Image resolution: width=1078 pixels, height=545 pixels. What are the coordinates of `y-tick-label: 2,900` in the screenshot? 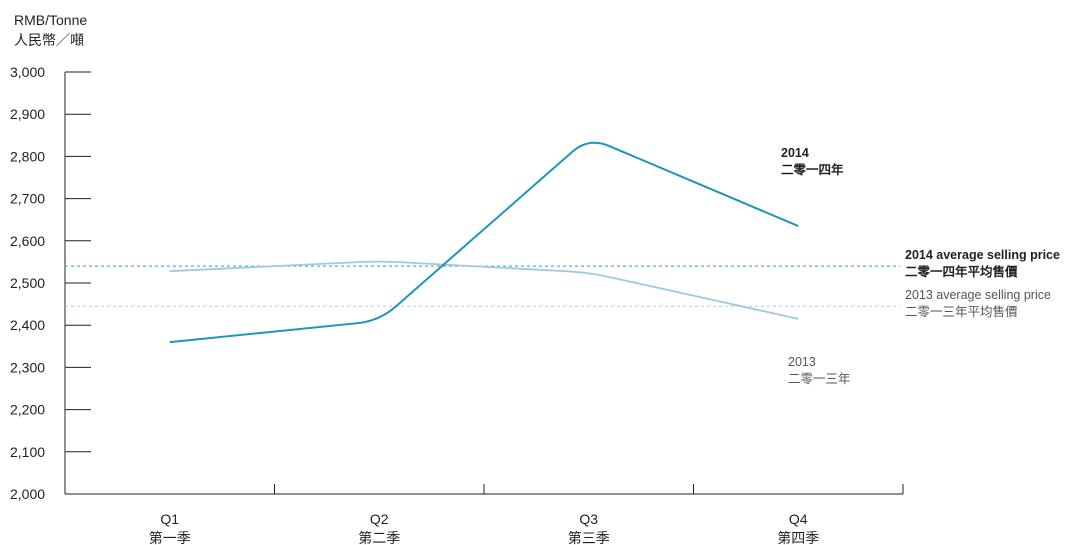 It's located at (27, 114).